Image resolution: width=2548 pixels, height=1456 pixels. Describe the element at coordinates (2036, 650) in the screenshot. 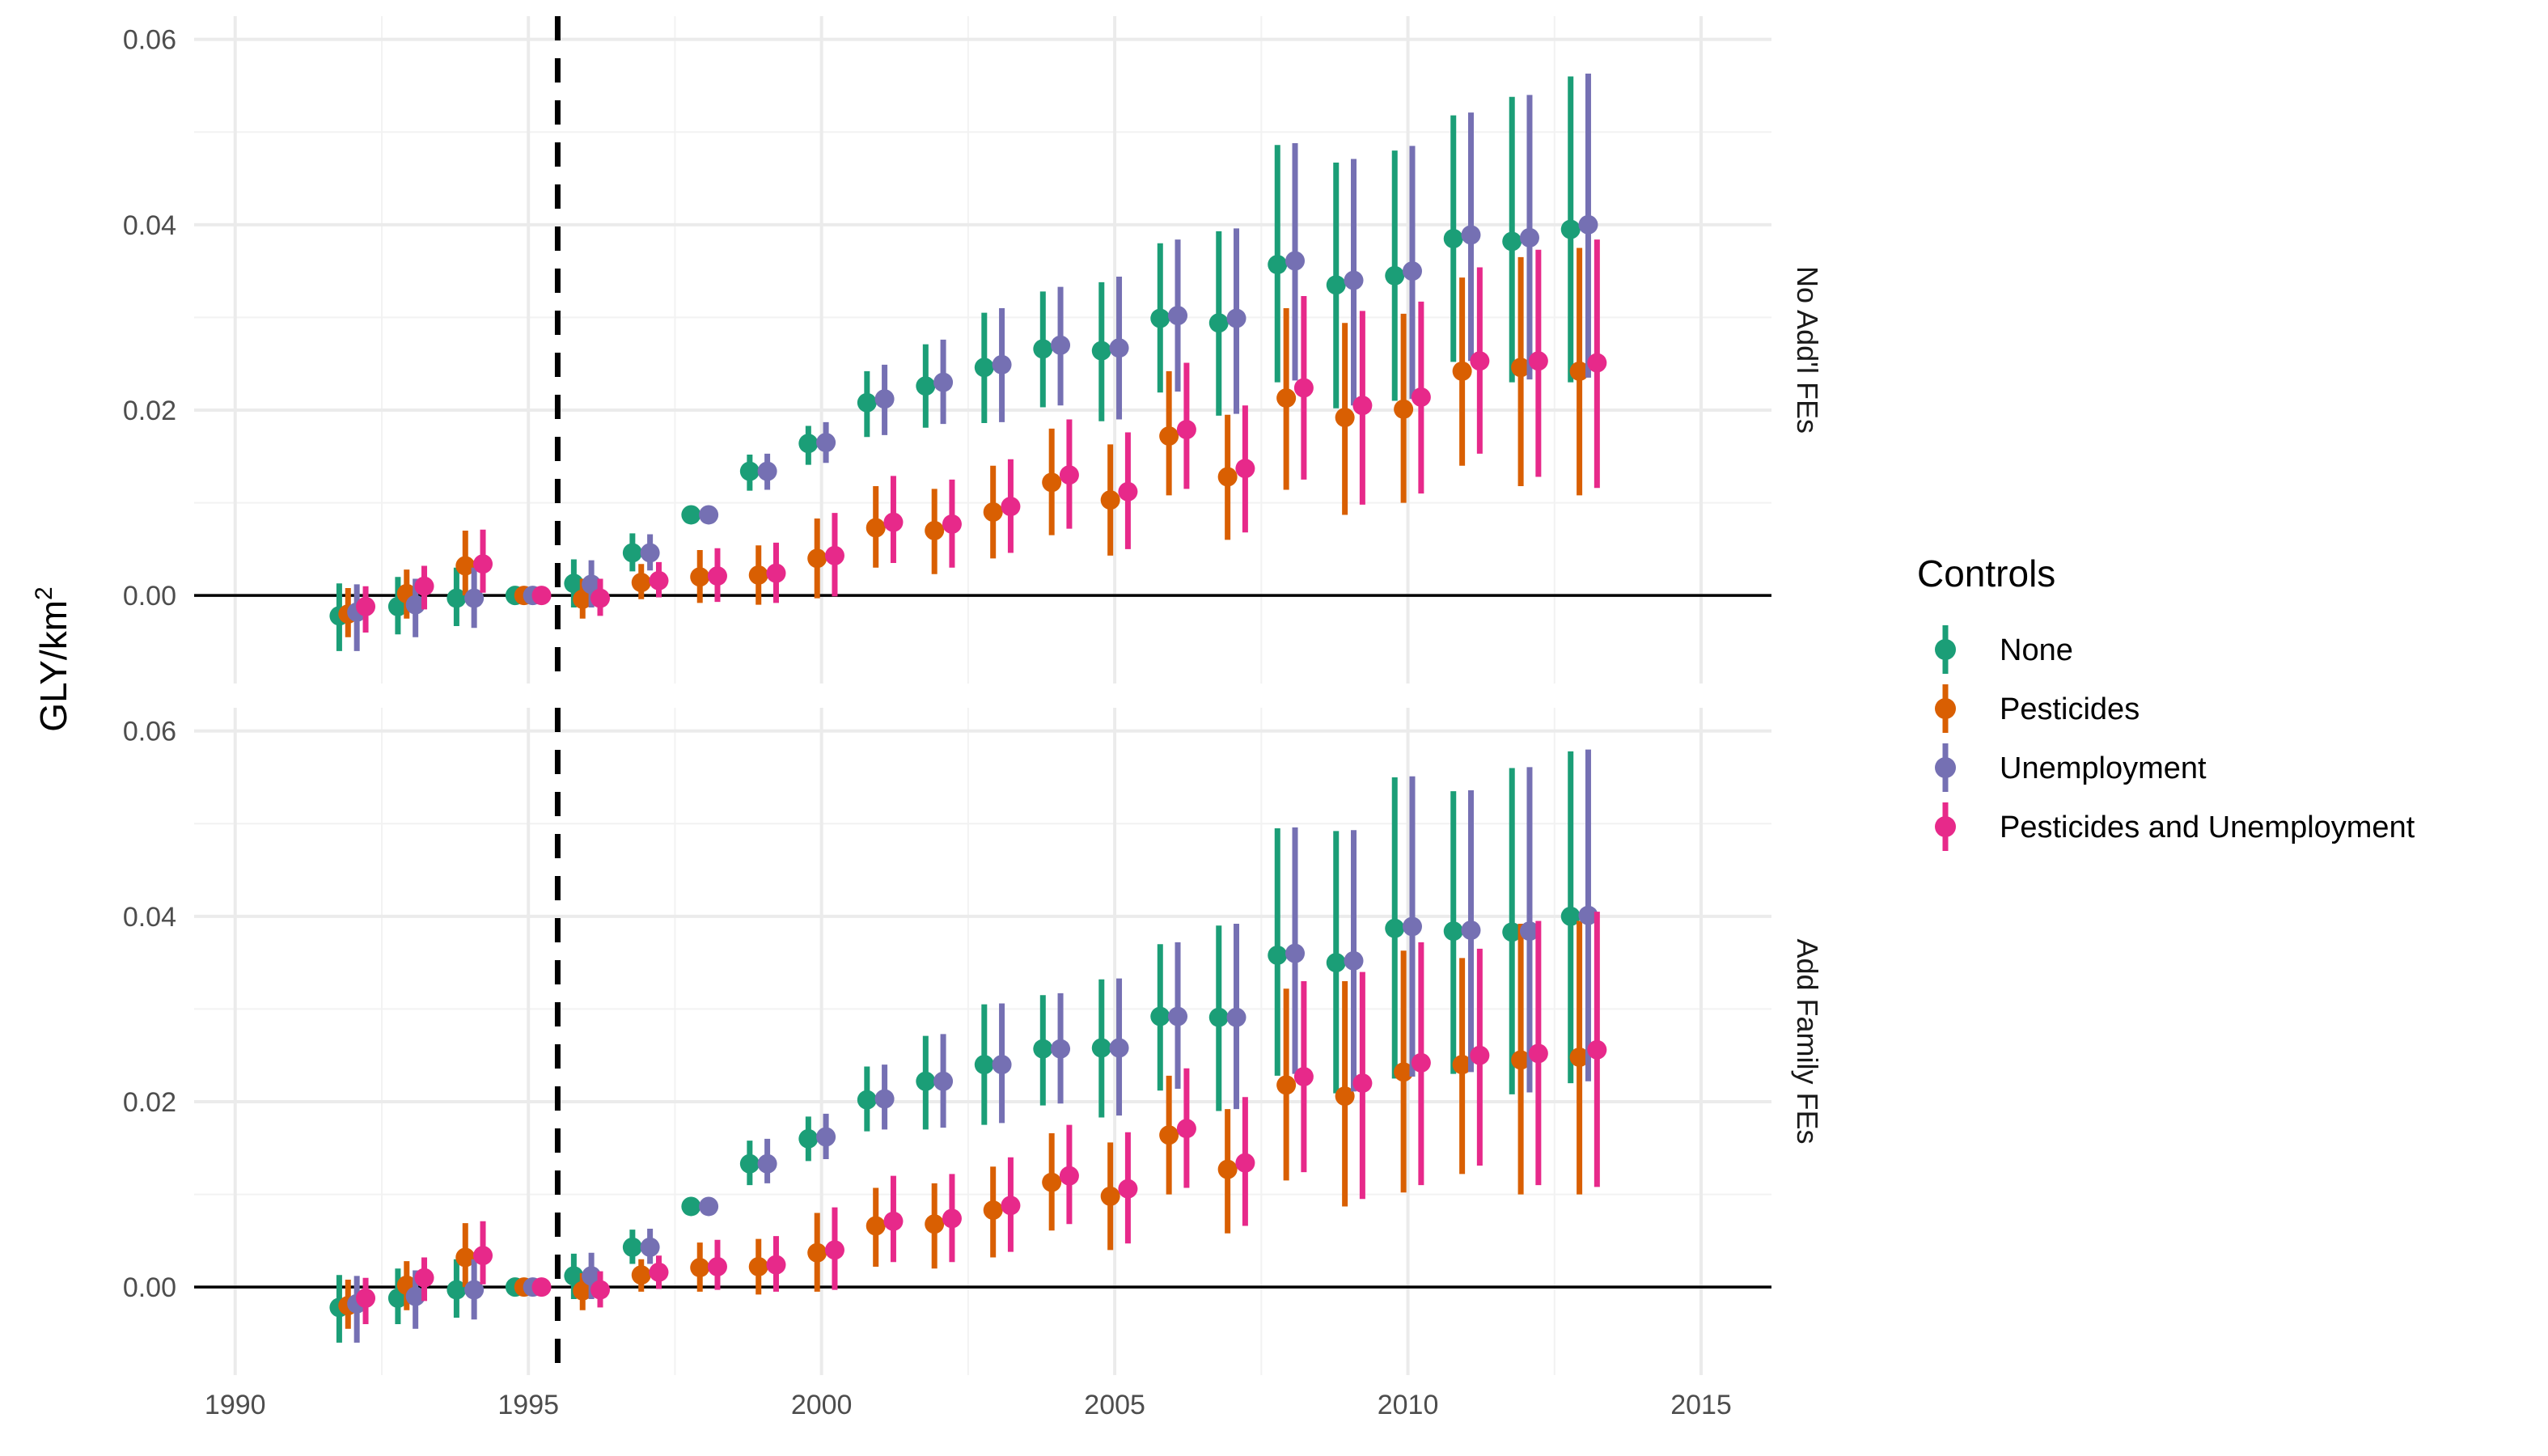

I see `legend-label: None` at that location.